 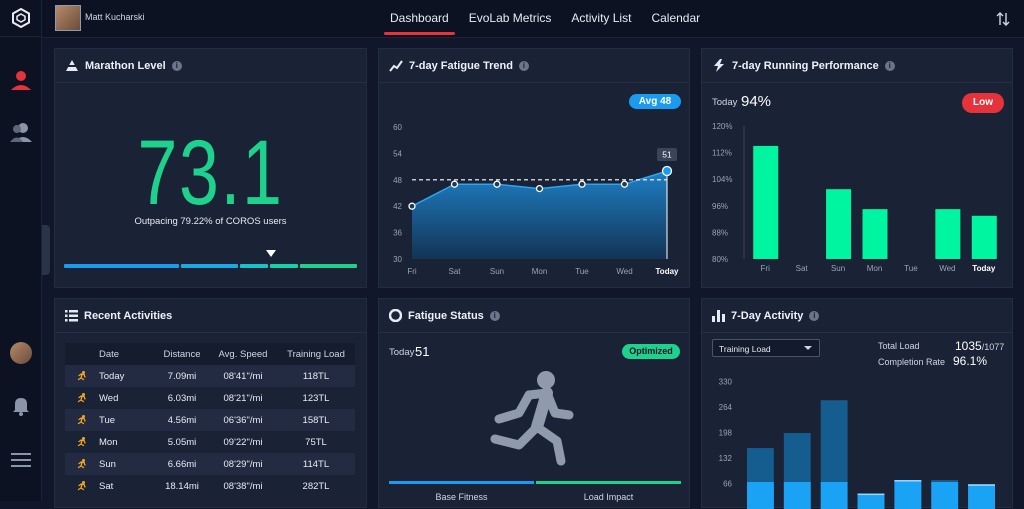 What do you see at coordinates (210, 398) in the screenshot?
I see `table-row: Wed 6.03mi 08'21"/mi 123TL` at bounding box center [210, 398].